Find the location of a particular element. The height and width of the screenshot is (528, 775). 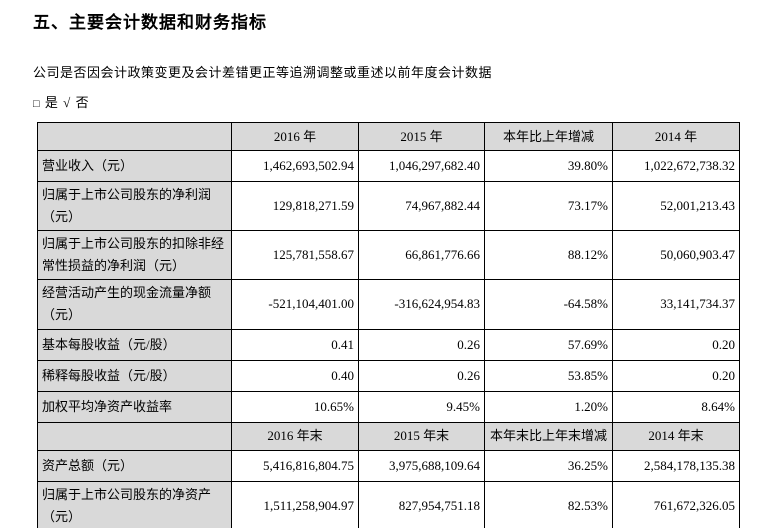

value-cell-2015: -316,624,954.83 is located at coordinates (421, 304).